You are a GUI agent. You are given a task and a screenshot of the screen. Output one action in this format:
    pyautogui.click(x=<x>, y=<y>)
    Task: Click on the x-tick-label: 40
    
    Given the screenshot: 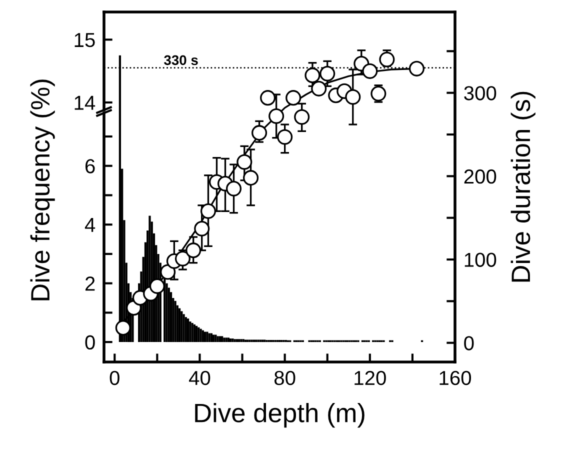 What is the action you would take?
    pyautogui.click(x=199, y=378)
    